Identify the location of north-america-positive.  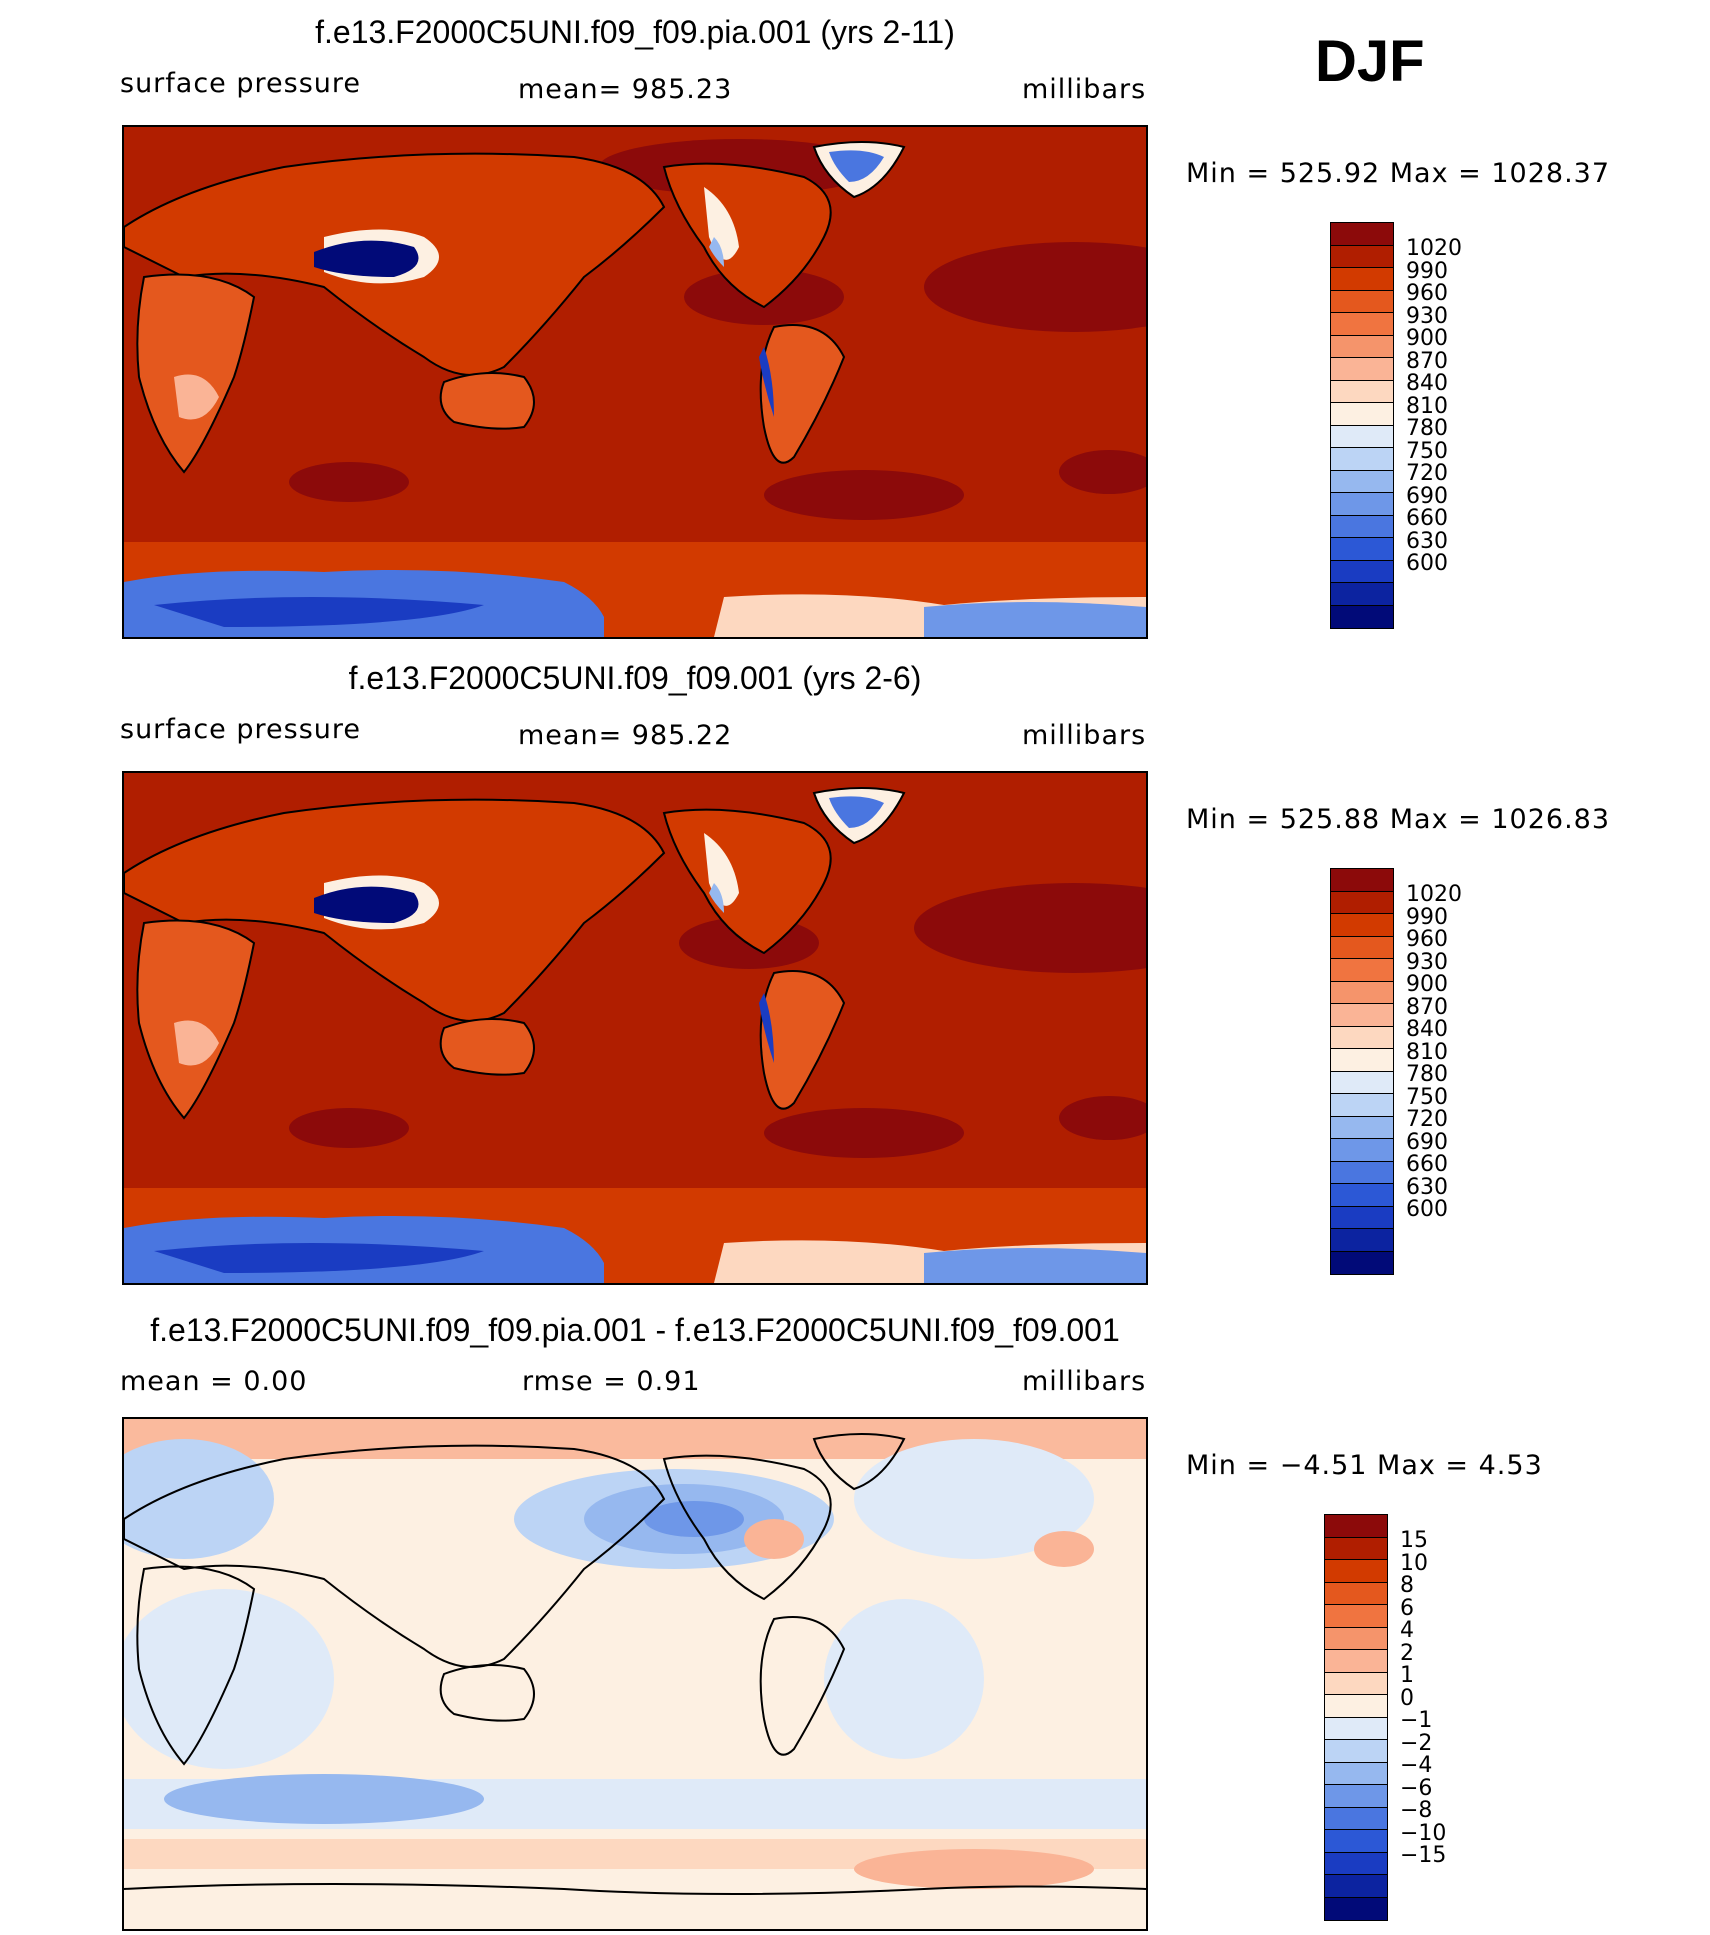
(774, 1539).